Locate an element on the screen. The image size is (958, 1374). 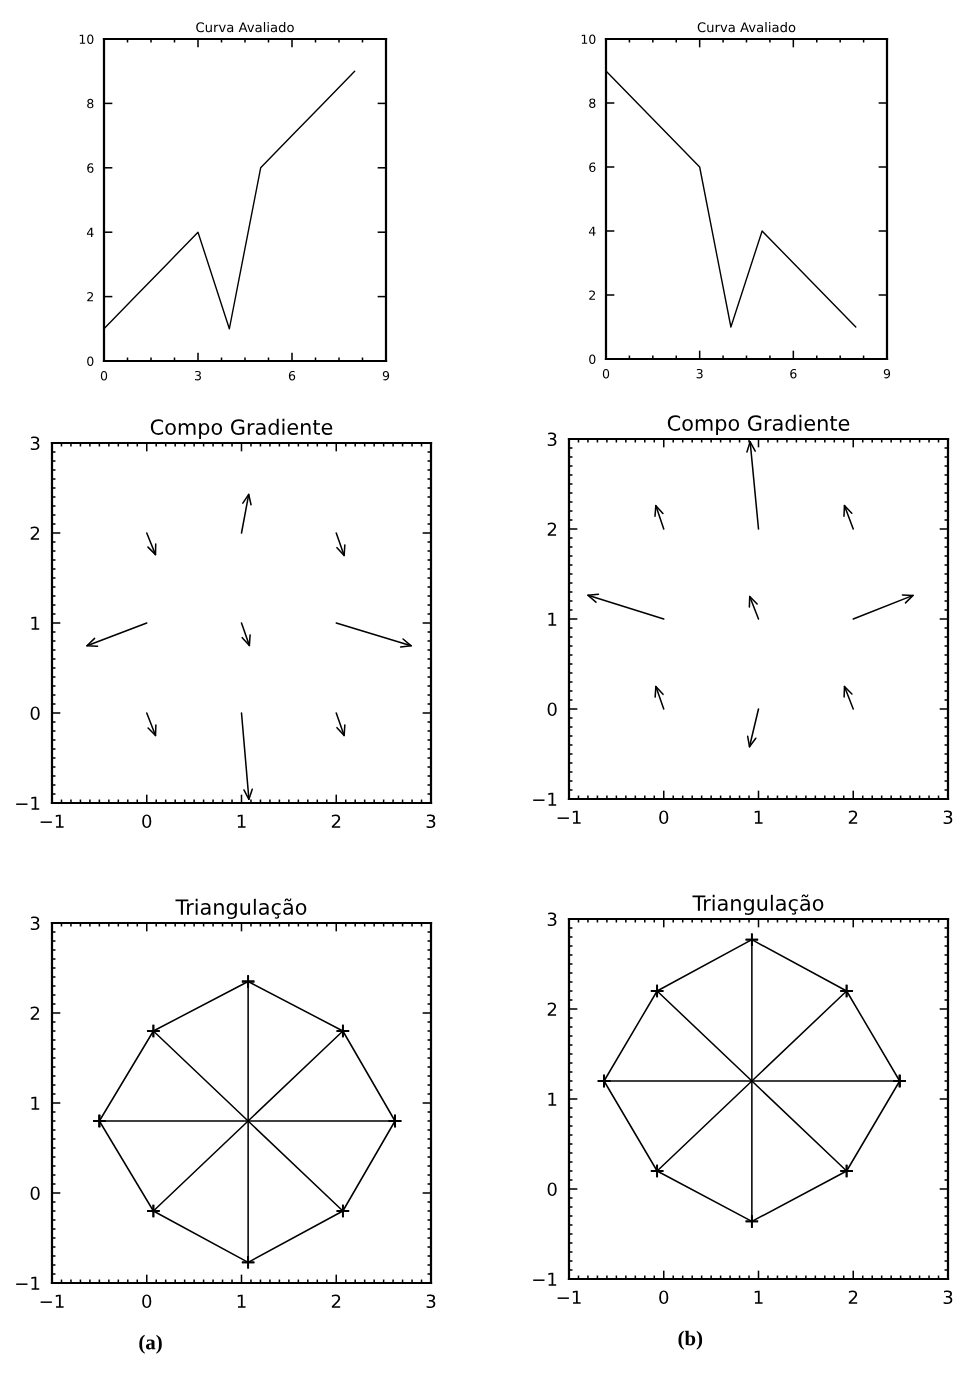
text: (a) is located at coordinates (150, 1344).